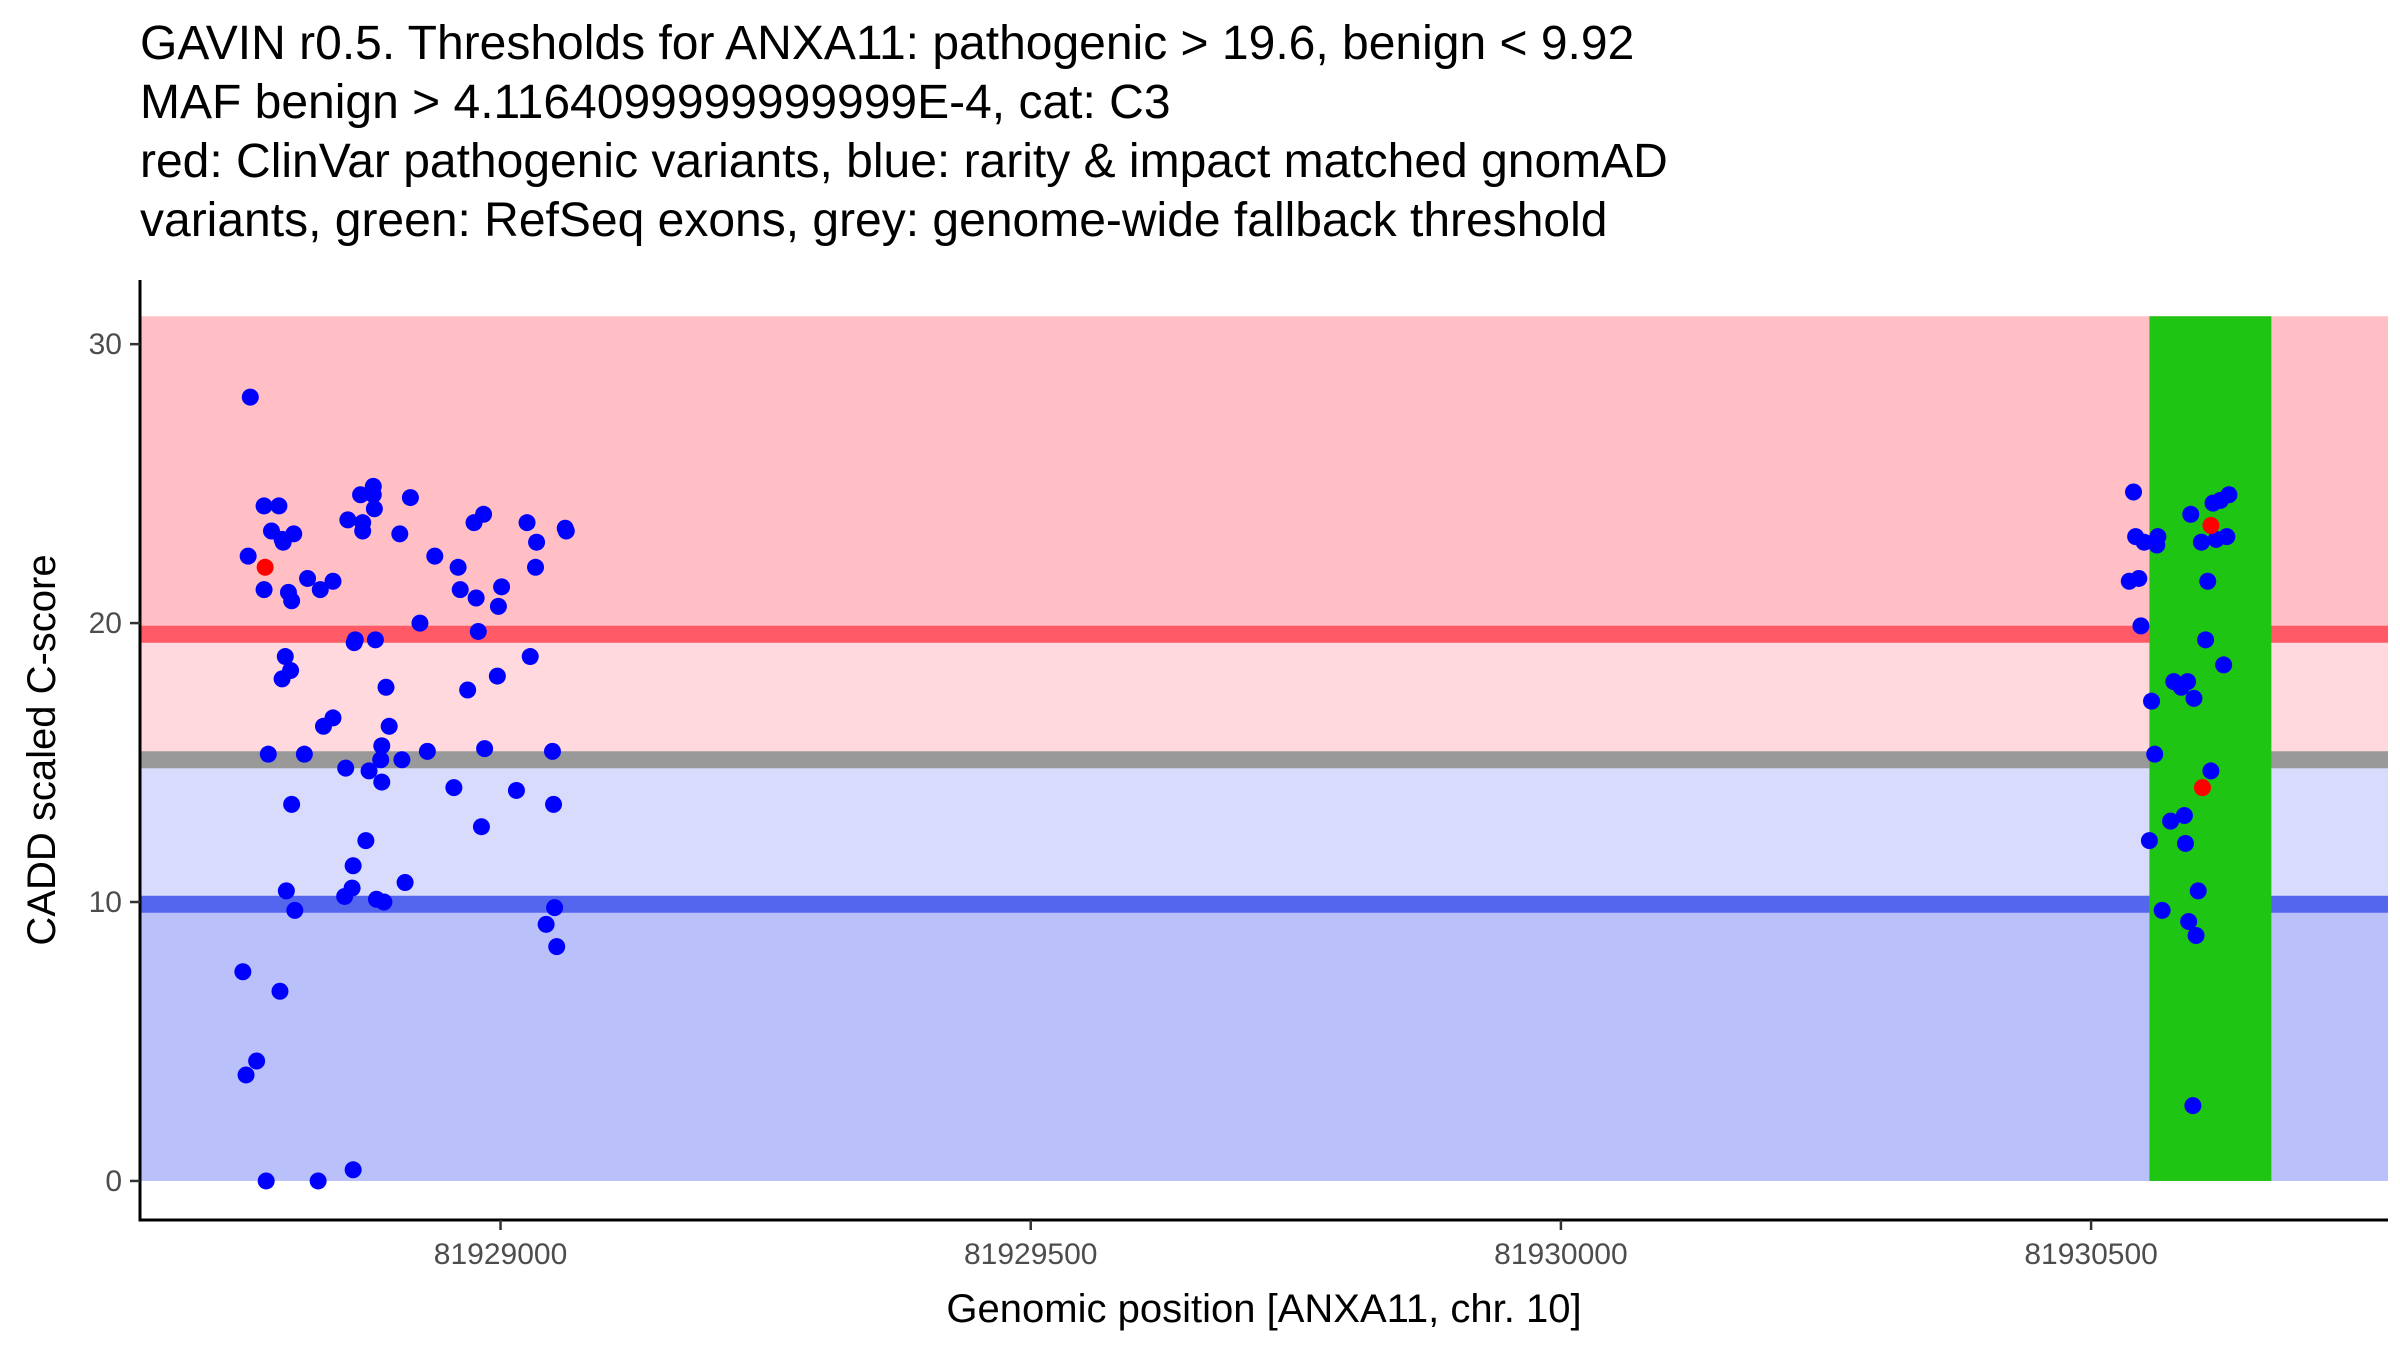 The height and width of the screenshot is (1350, 2400). What do you see at coordinates (1264, 697) in the screenshot?
I see `grey-zone-upper` at bounding box center [1264, 697].